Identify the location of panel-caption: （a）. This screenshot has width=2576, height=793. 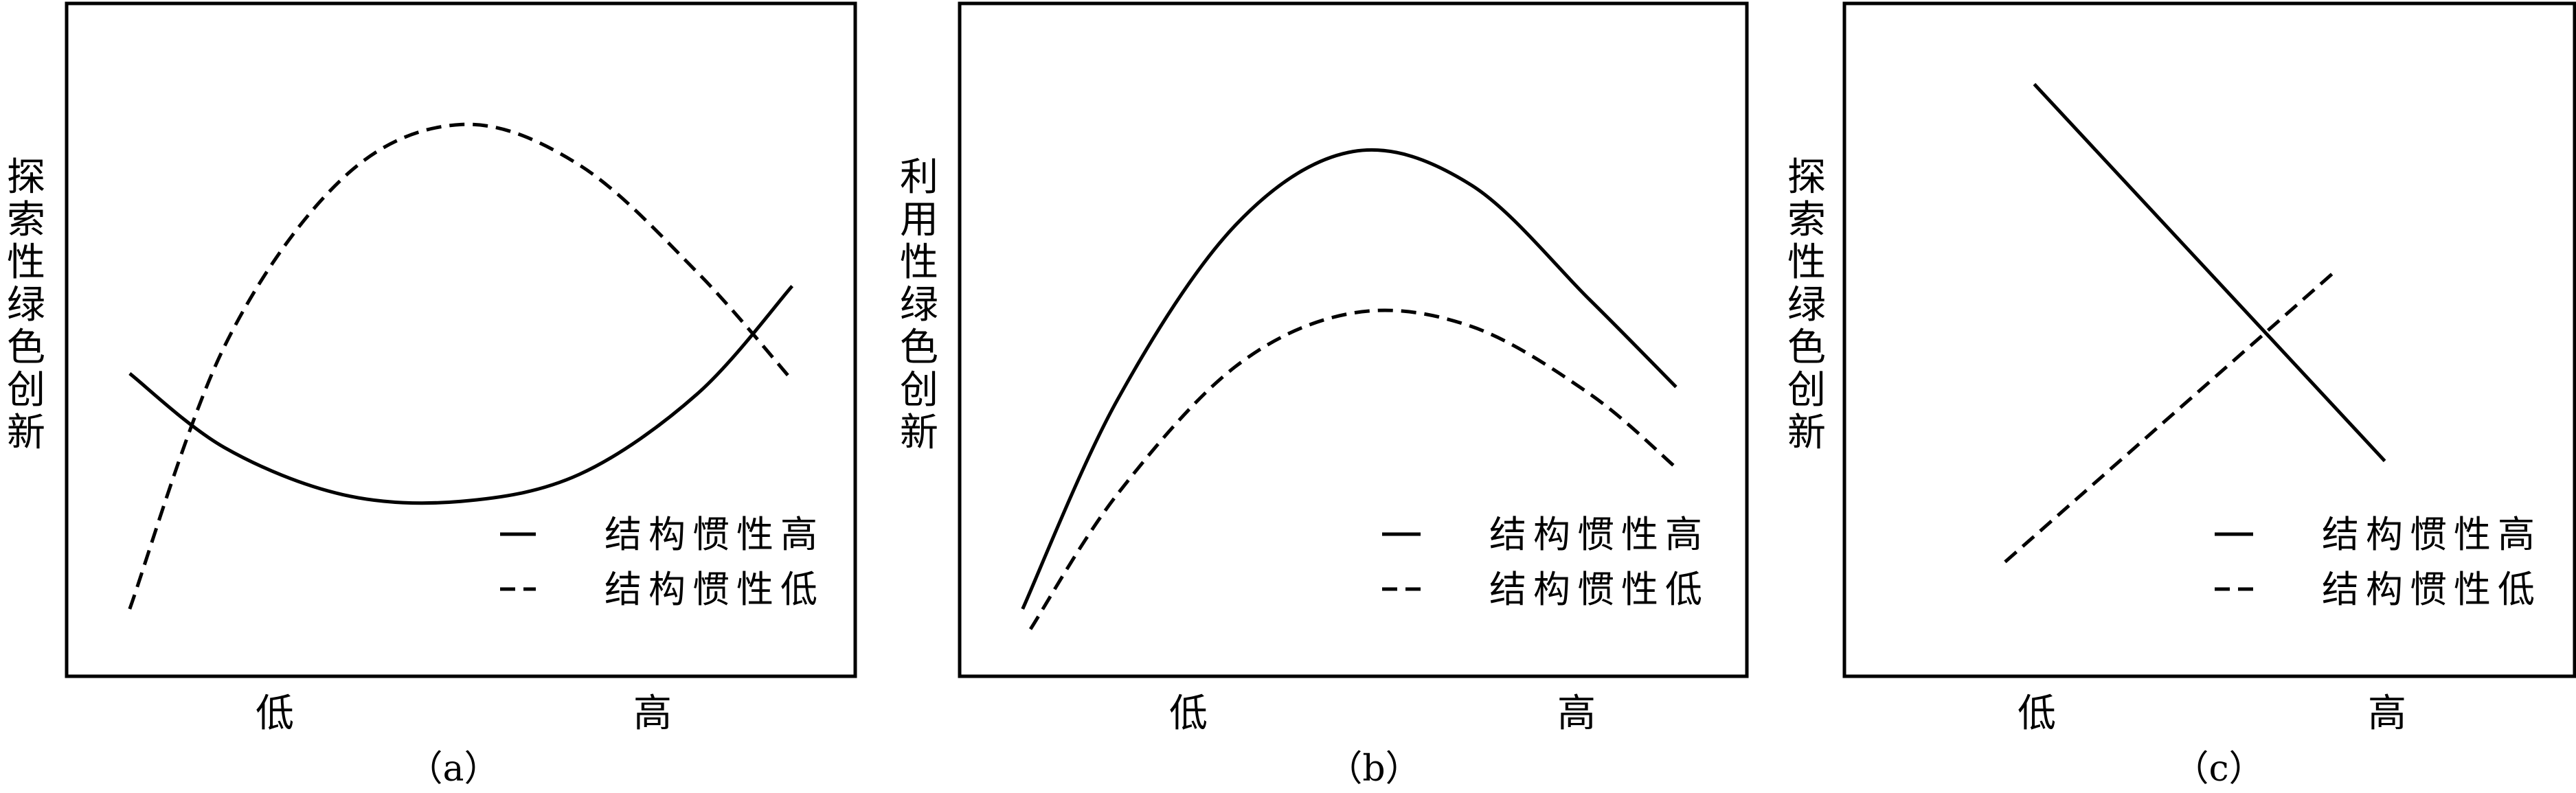
(453, 769).